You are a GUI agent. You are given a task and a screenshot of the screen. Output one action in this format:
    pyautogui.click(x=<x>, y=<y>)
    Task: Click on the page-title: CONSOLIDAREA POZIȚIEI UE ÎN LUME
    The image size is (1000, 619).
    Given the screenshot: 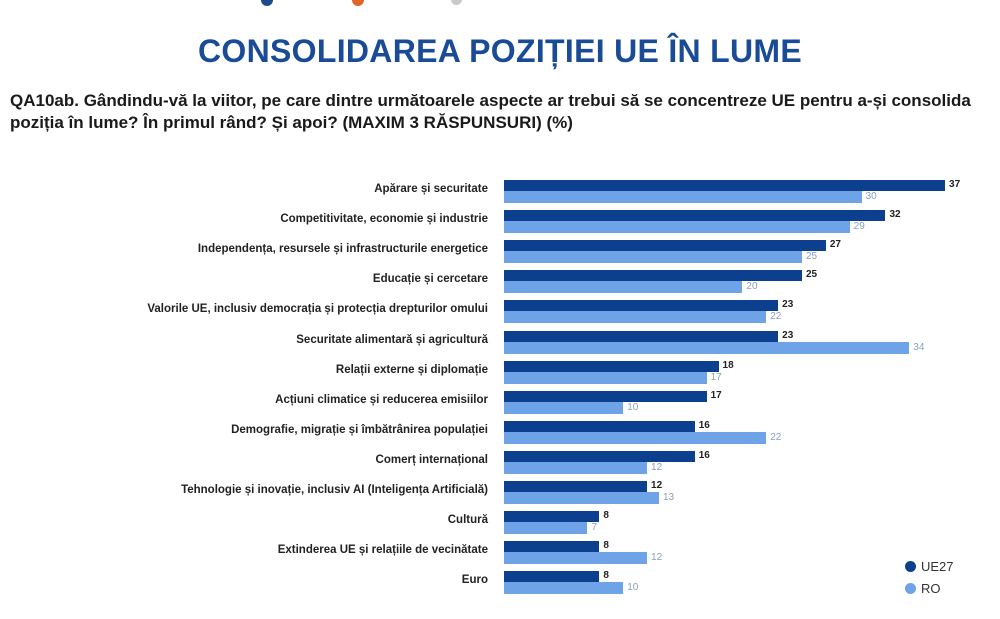 What is the action you would take?
    pyautogui.click(x=500, y=51)
    